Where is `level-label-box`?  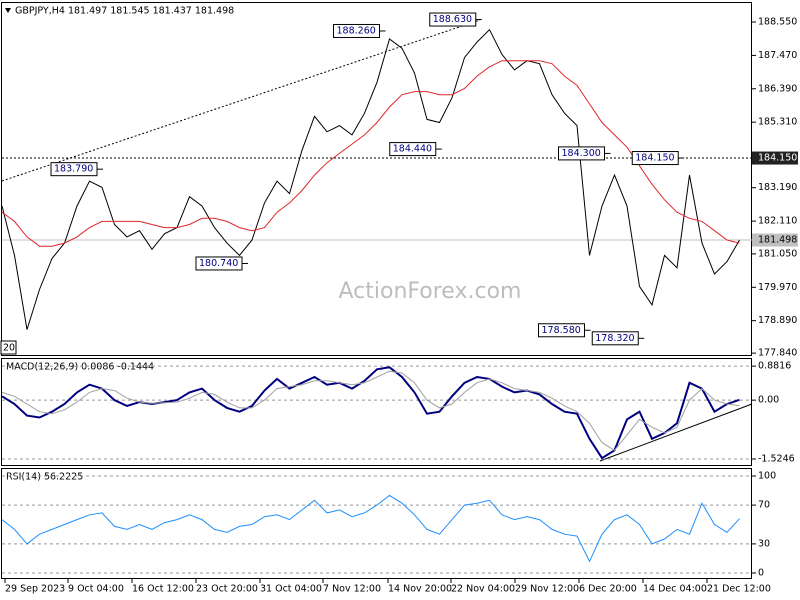 level-label-box is located at coordinates (775, 158).